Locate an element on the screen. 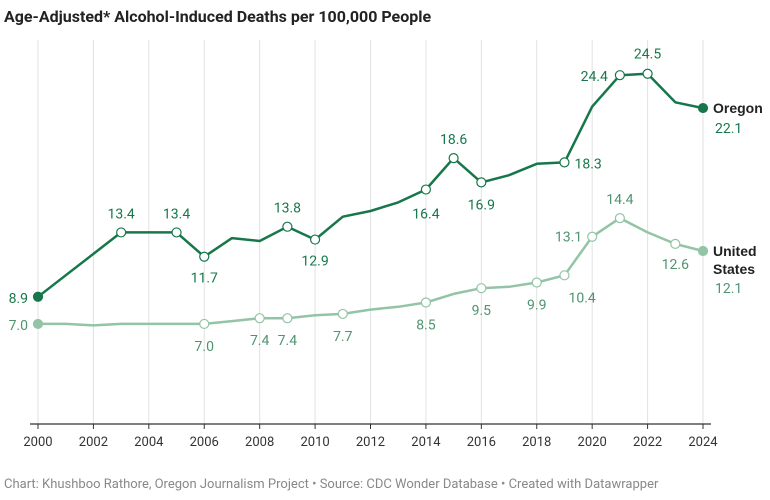  value-label: 7.7 is located at coordinates (343, 337).